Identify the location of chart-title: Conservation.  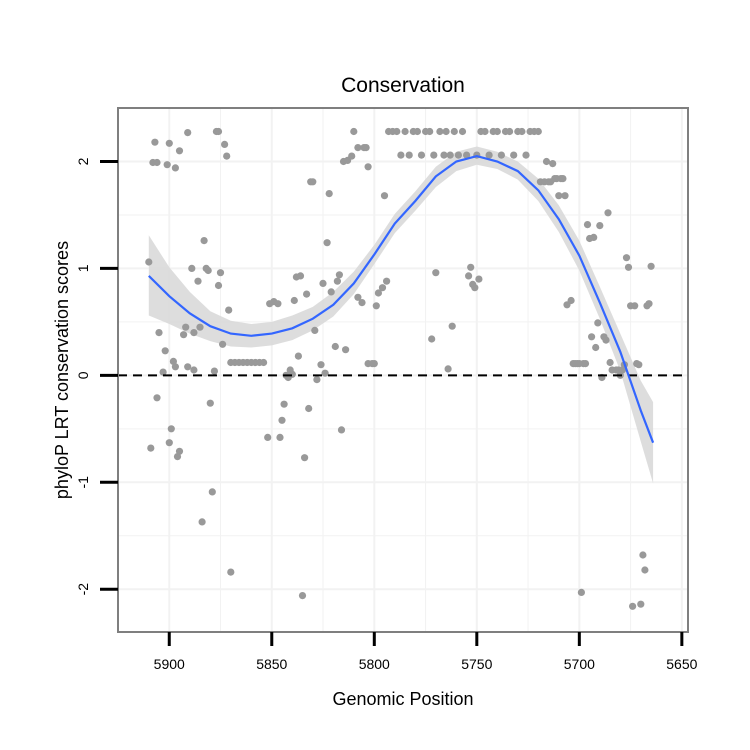
(403, 85).